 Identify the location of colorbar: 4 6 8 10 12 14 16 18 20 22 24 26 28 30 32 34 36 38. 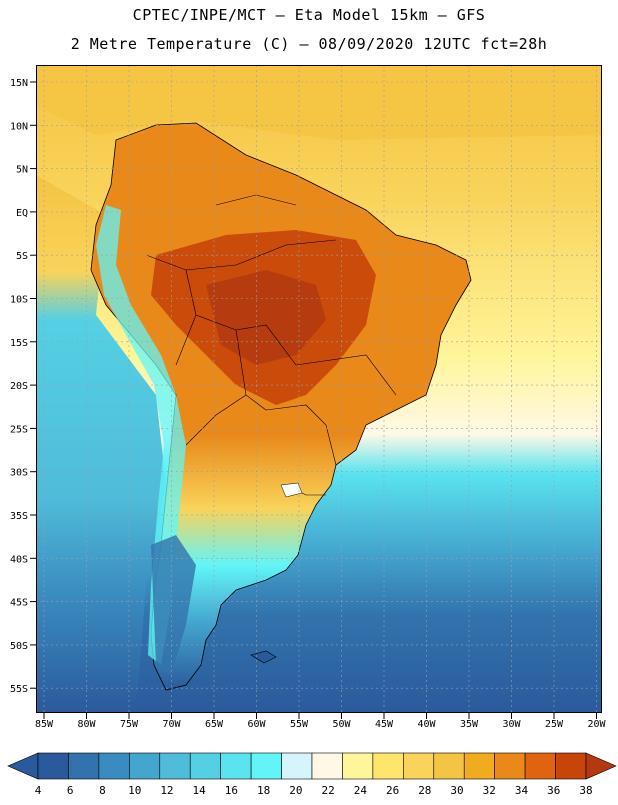
(312, 774).